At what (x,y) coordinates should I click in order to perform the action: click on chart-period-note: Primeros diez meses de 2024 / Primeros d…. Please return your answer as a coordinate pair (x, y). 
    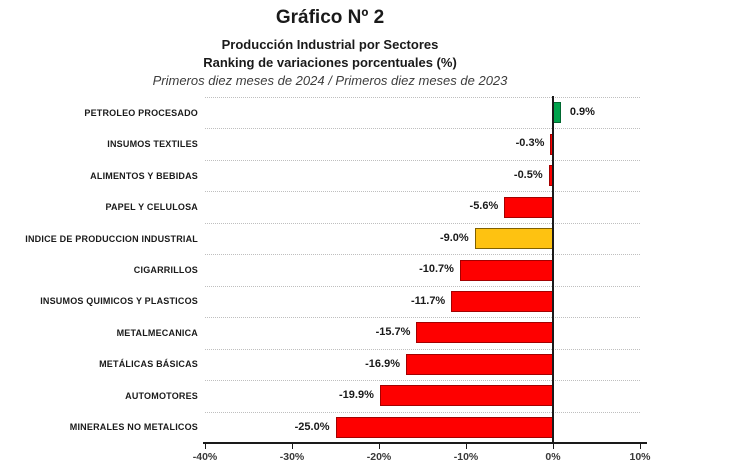
    Looking at the image, I should click on (330, 80).